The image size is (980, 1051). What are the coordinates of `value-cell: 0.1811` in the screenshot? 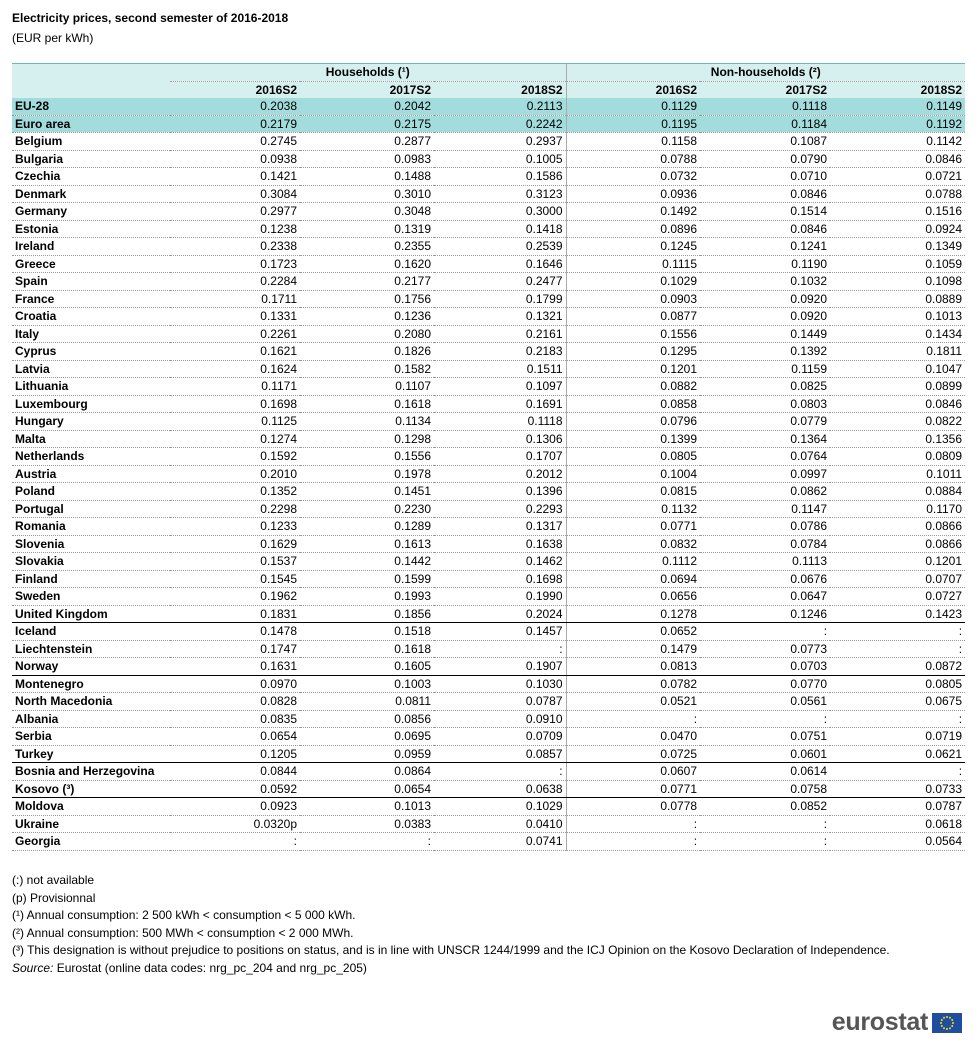 It's located at (898, 351).